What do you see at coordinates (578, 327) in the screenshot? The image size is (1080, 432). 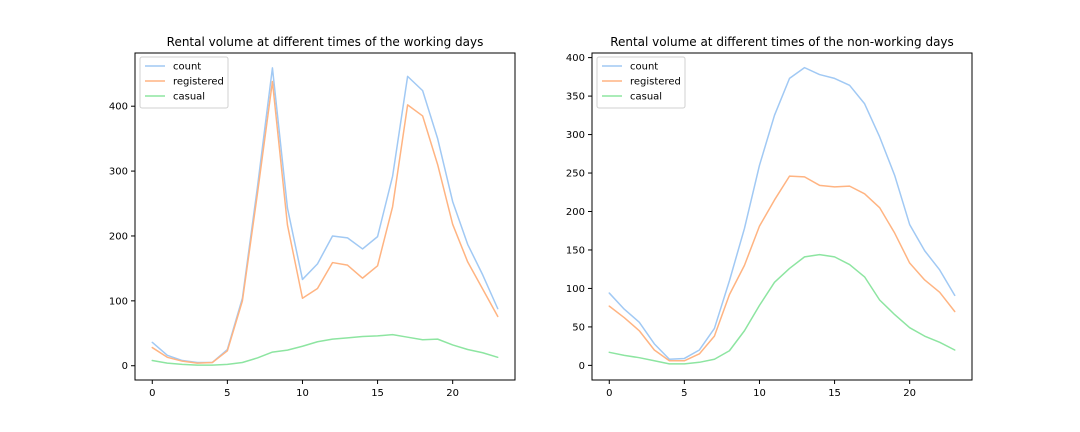 I see `y-tick-label: 50` at bounding box center [578, 327].